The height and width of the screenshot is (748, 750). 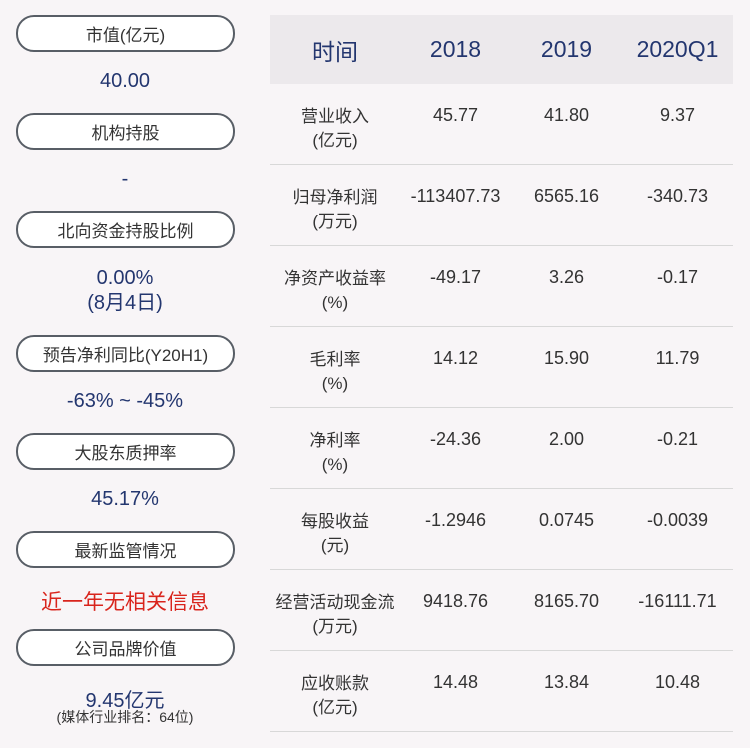 I want to click on table-header: 时间 2018 2019 2020Q1, so click(x=501, y=49).